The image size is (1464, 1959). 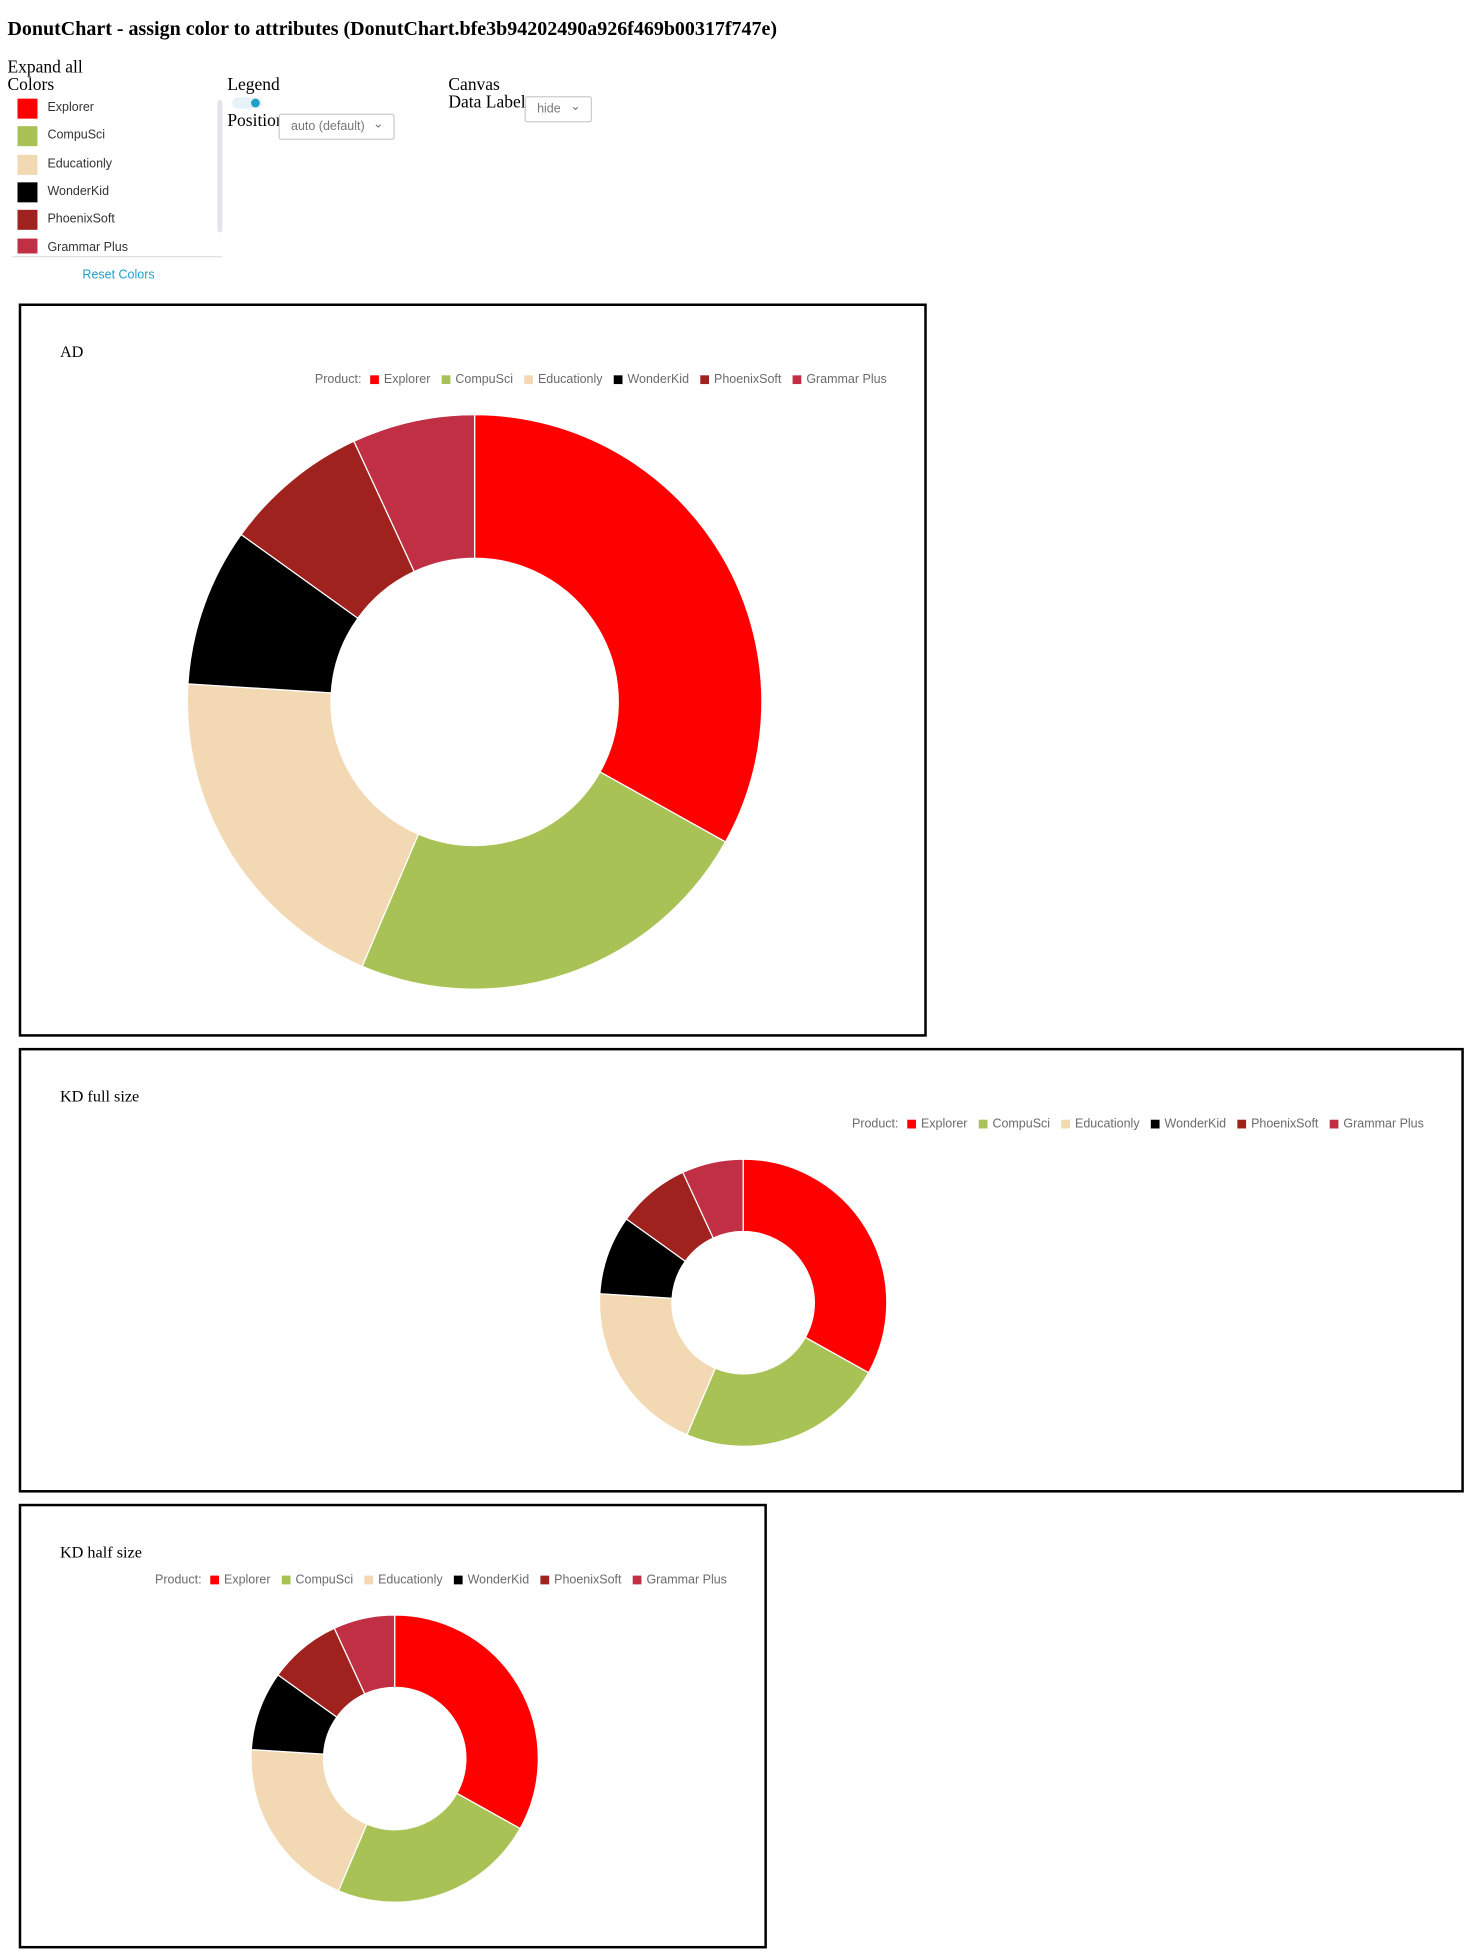 What do you see at coordinates (72, 352) in the screenshot?
I see `chart-title: AD` at bounding box center [72, 352].